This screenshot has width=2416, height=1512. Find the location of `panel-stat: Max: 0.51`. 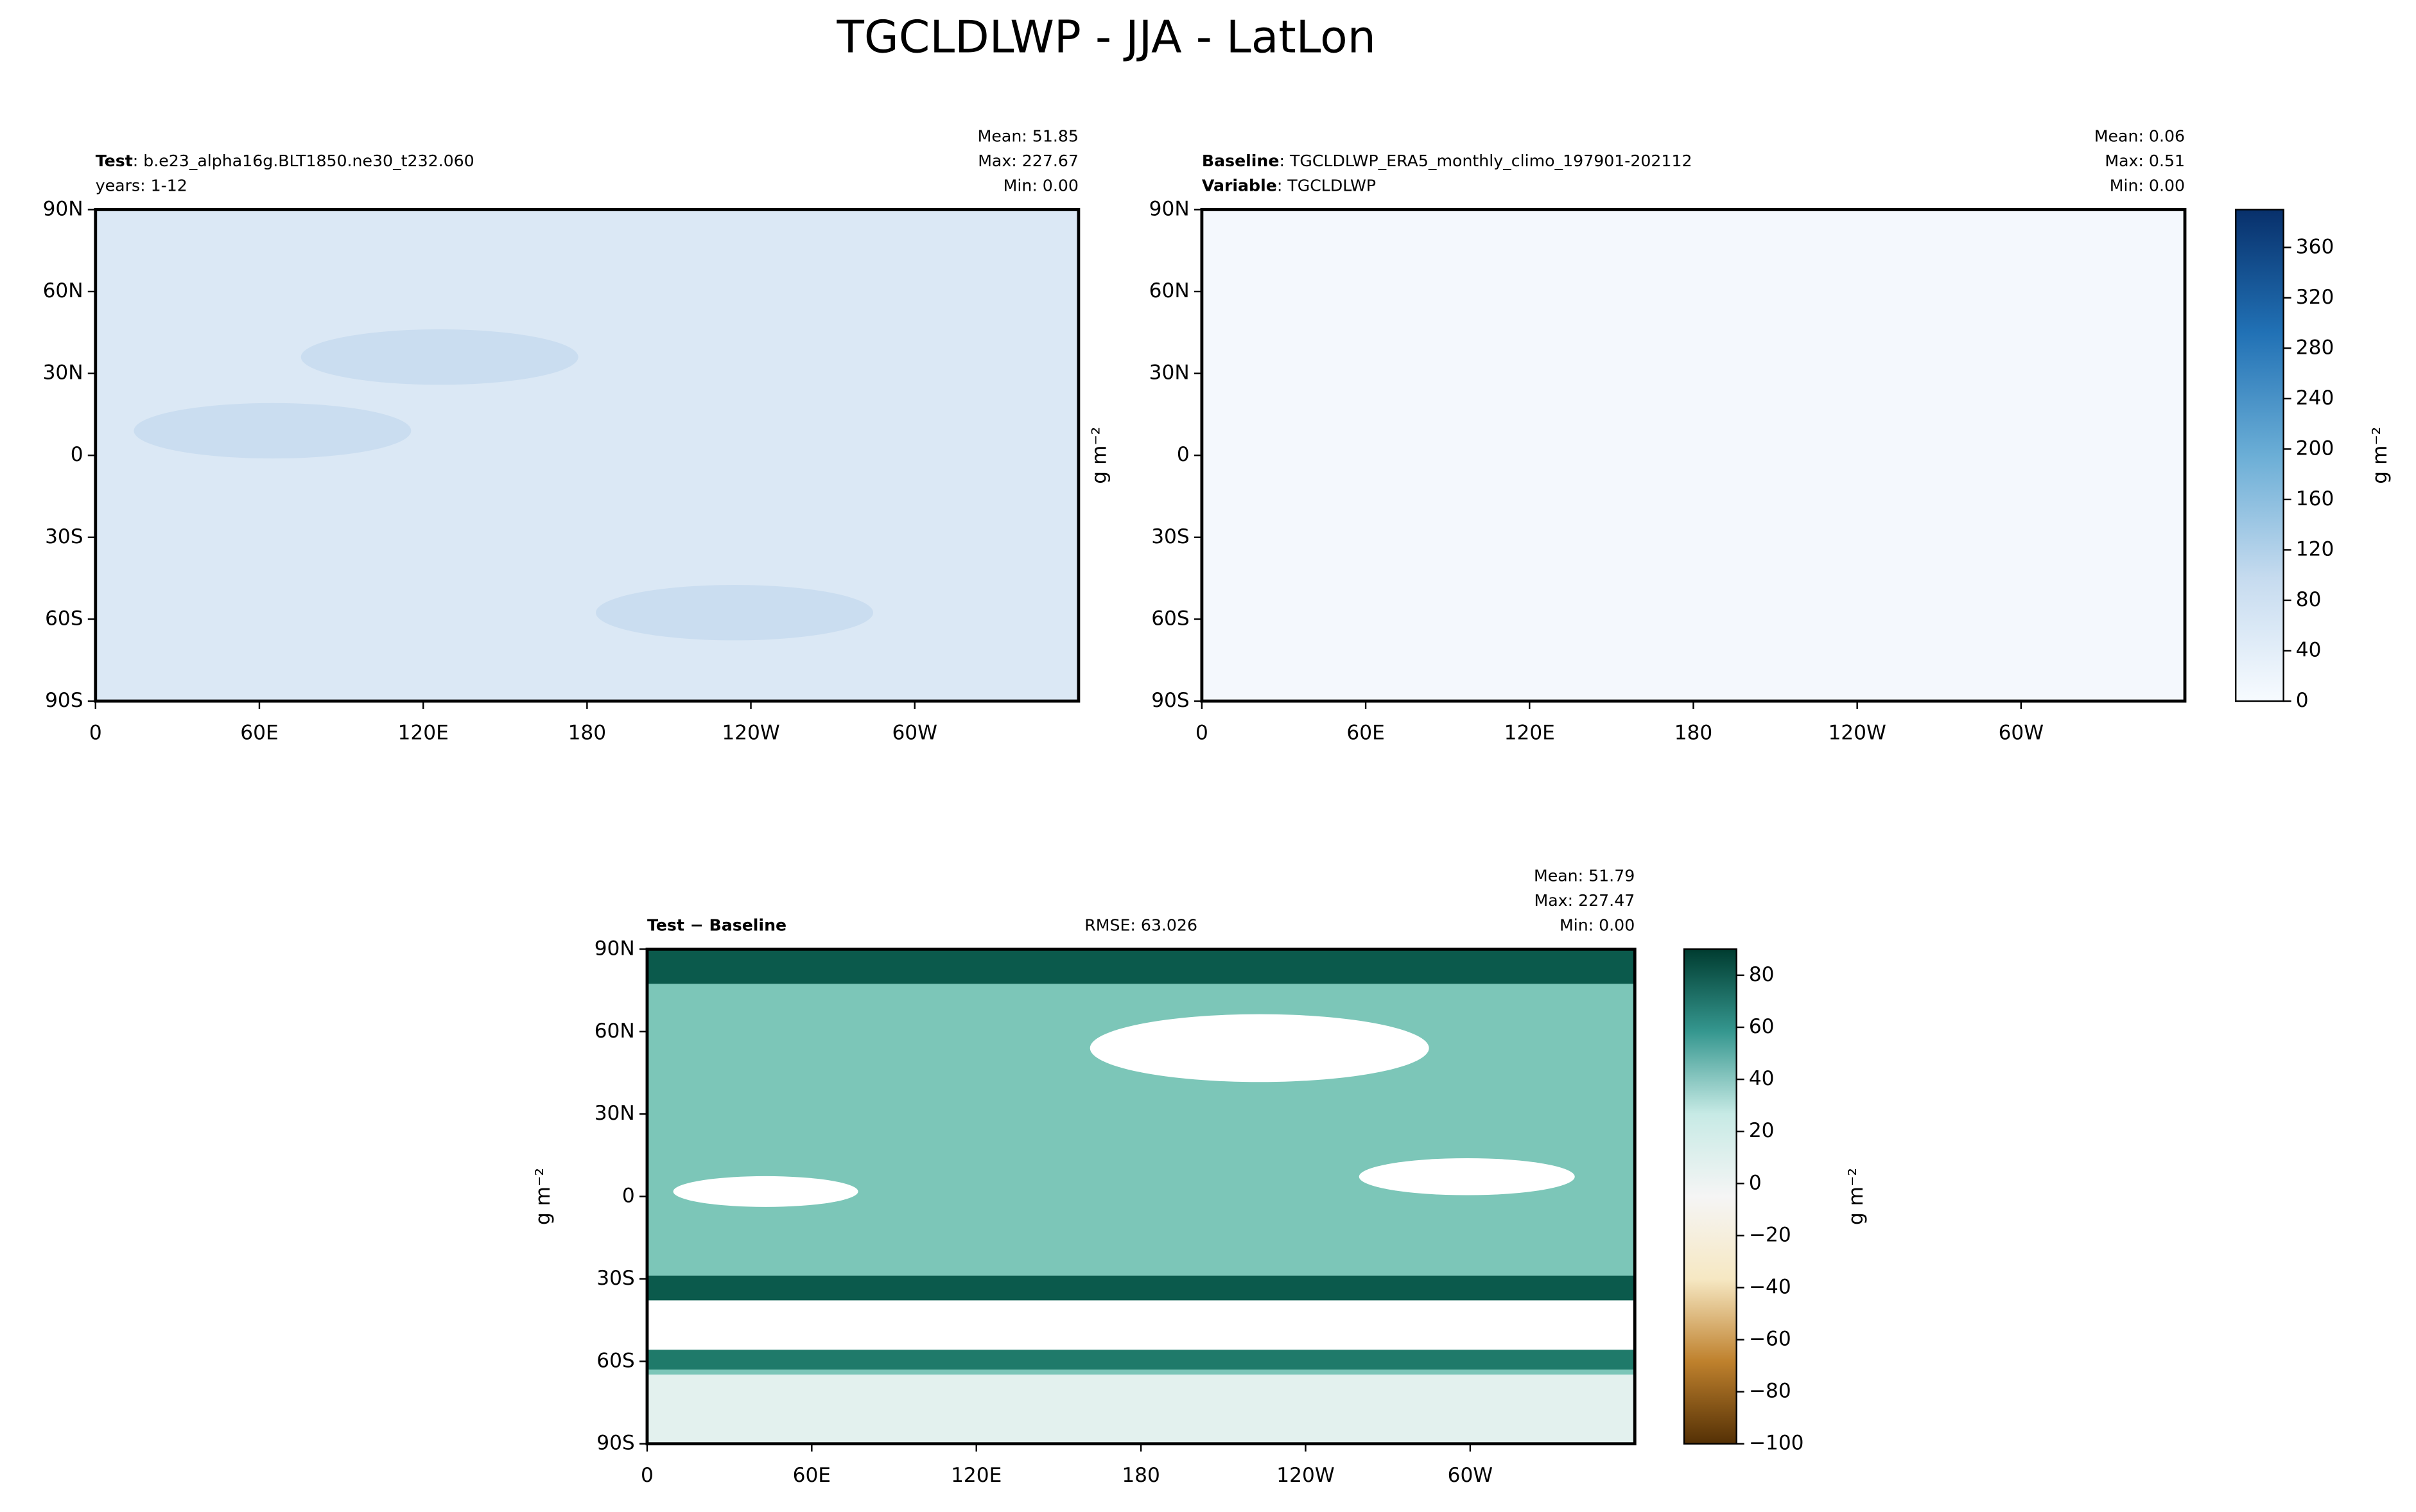

panel-stat: Max: 0.51 is located at coordinates (2145, 161).